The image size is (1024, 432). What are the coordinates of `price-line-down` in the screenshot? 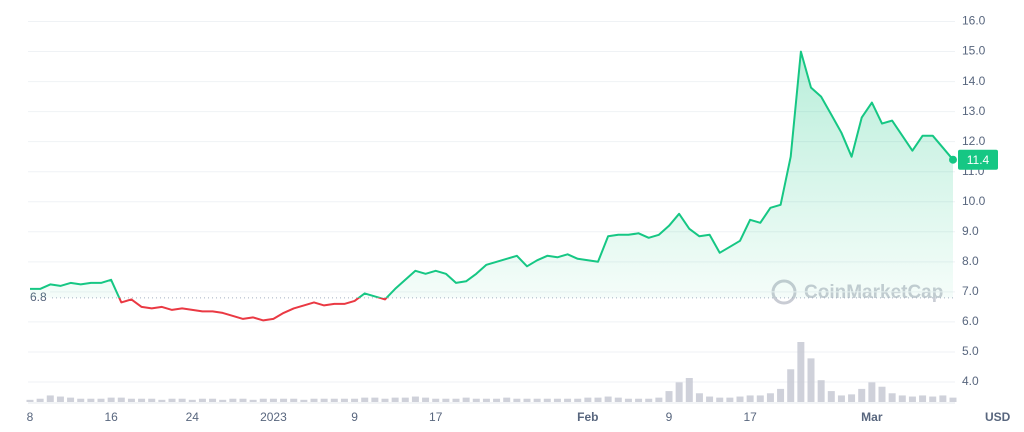 It's located at (253, 309).